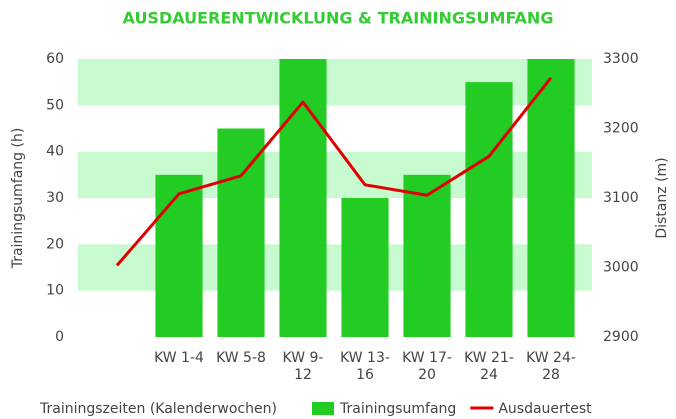  I want to click on chart-title: AUSDAUERENTWICKLUNG & TRAININGSUMFANG, so click(338, 18).